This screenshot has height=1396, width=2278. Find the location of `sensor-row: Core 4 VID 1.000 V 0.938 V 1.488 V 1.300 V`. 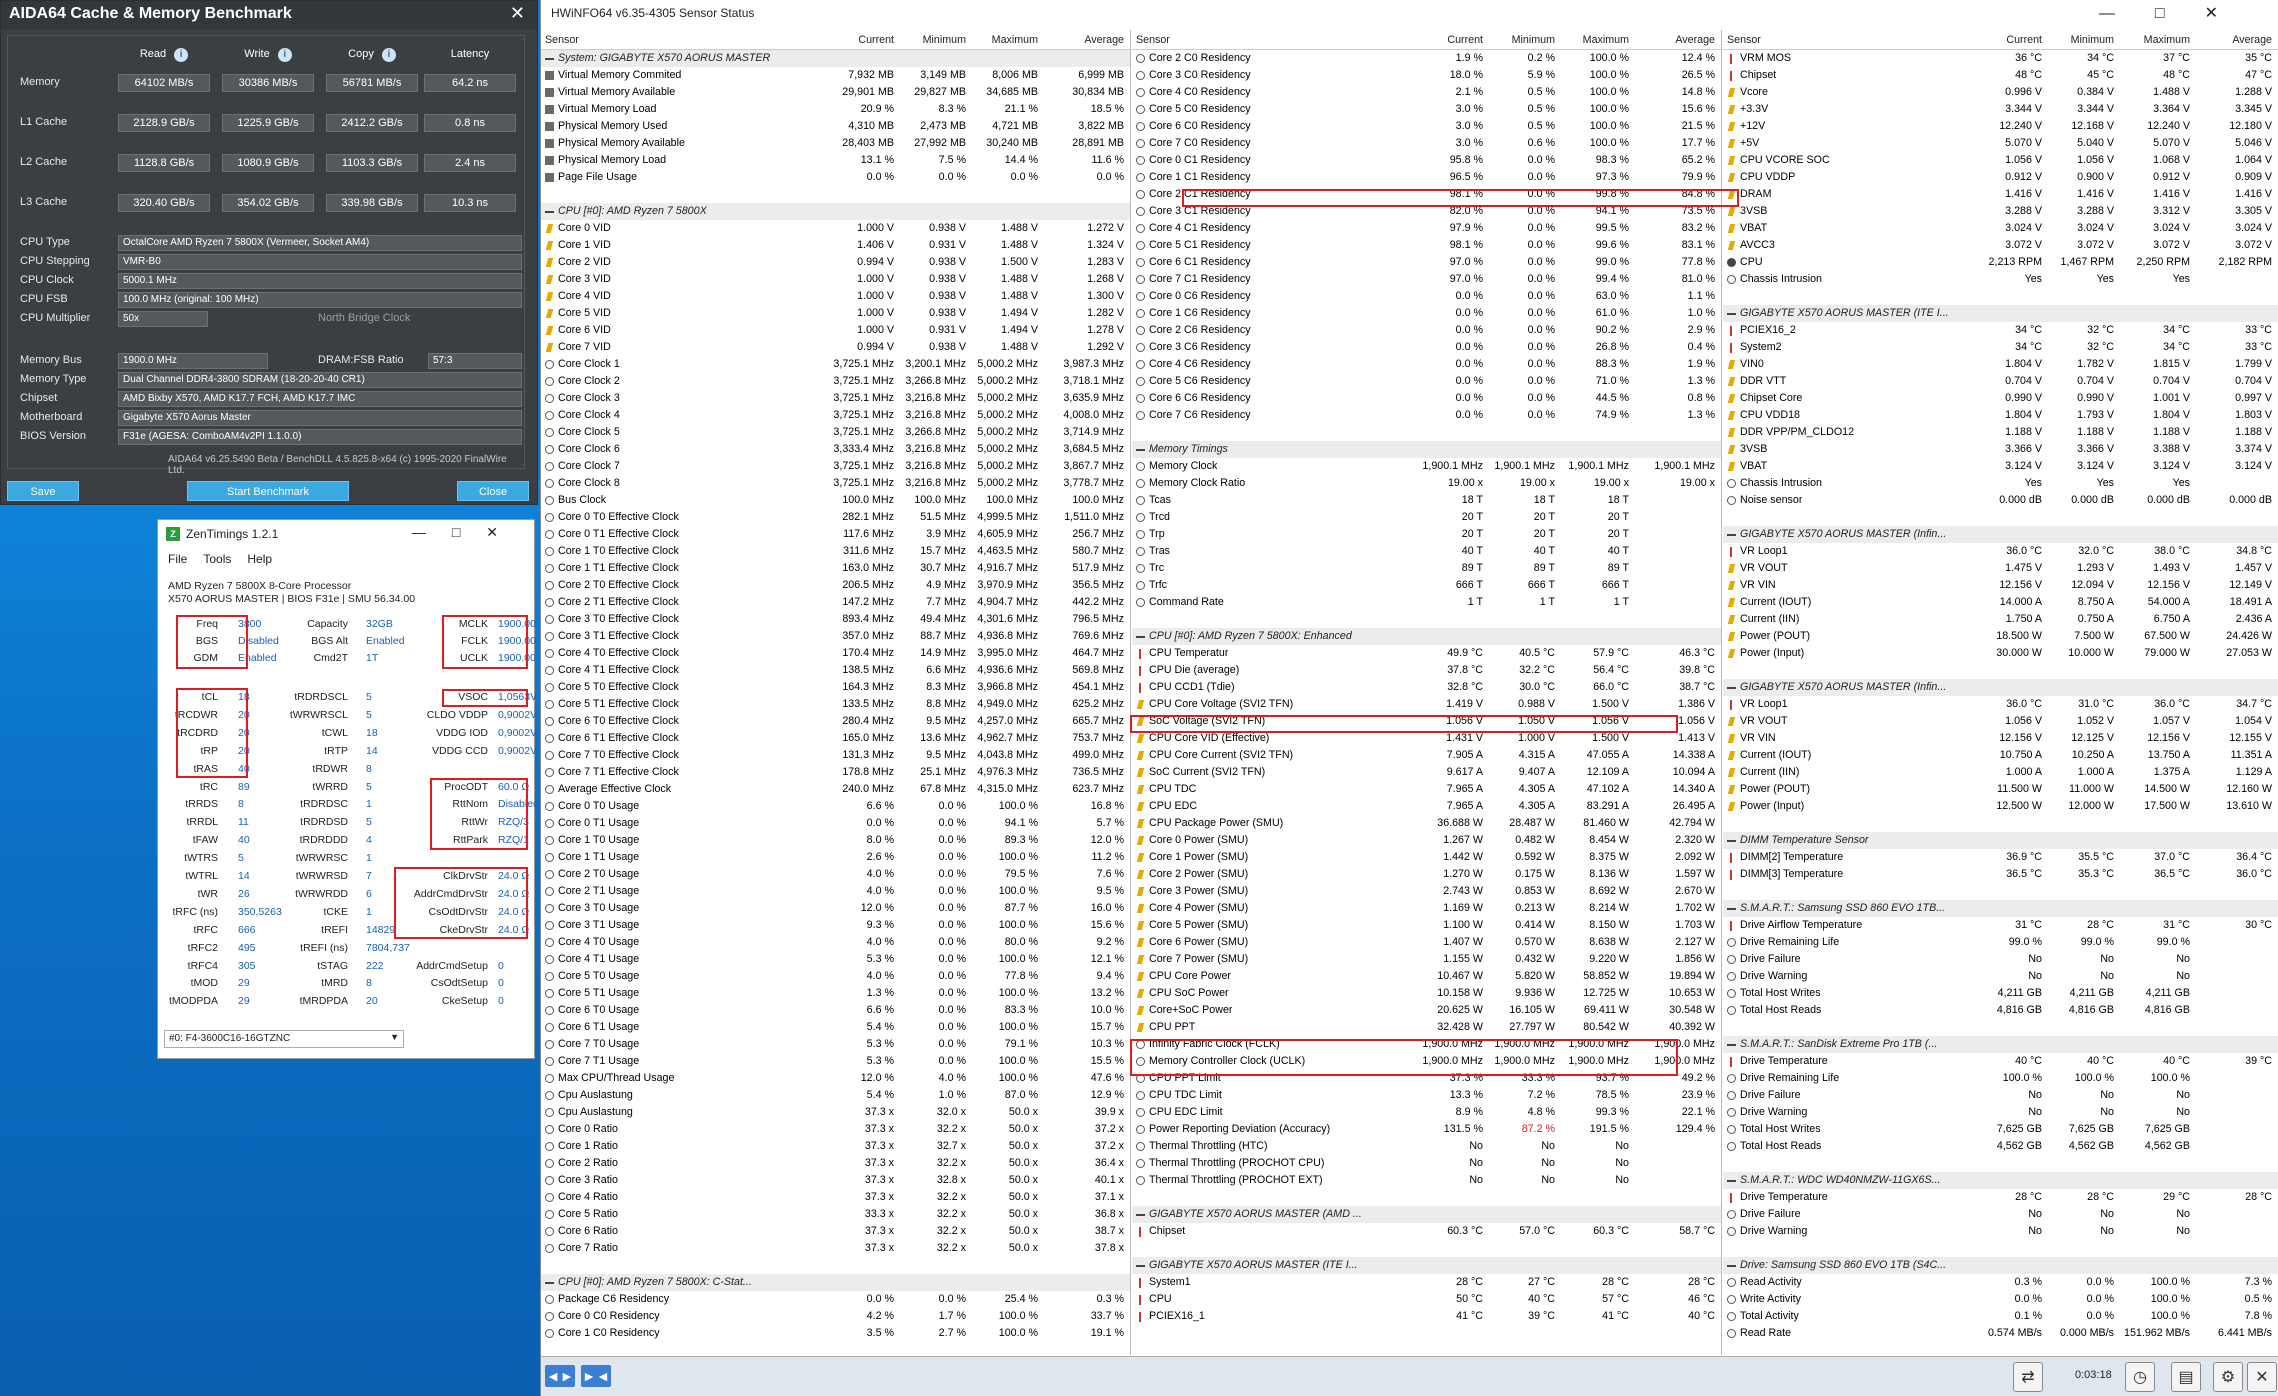

sensor-row: Core 4 VID 1.000 V 0.938 V 1.488 V 1.300 V is located at coordinates (835, 296).